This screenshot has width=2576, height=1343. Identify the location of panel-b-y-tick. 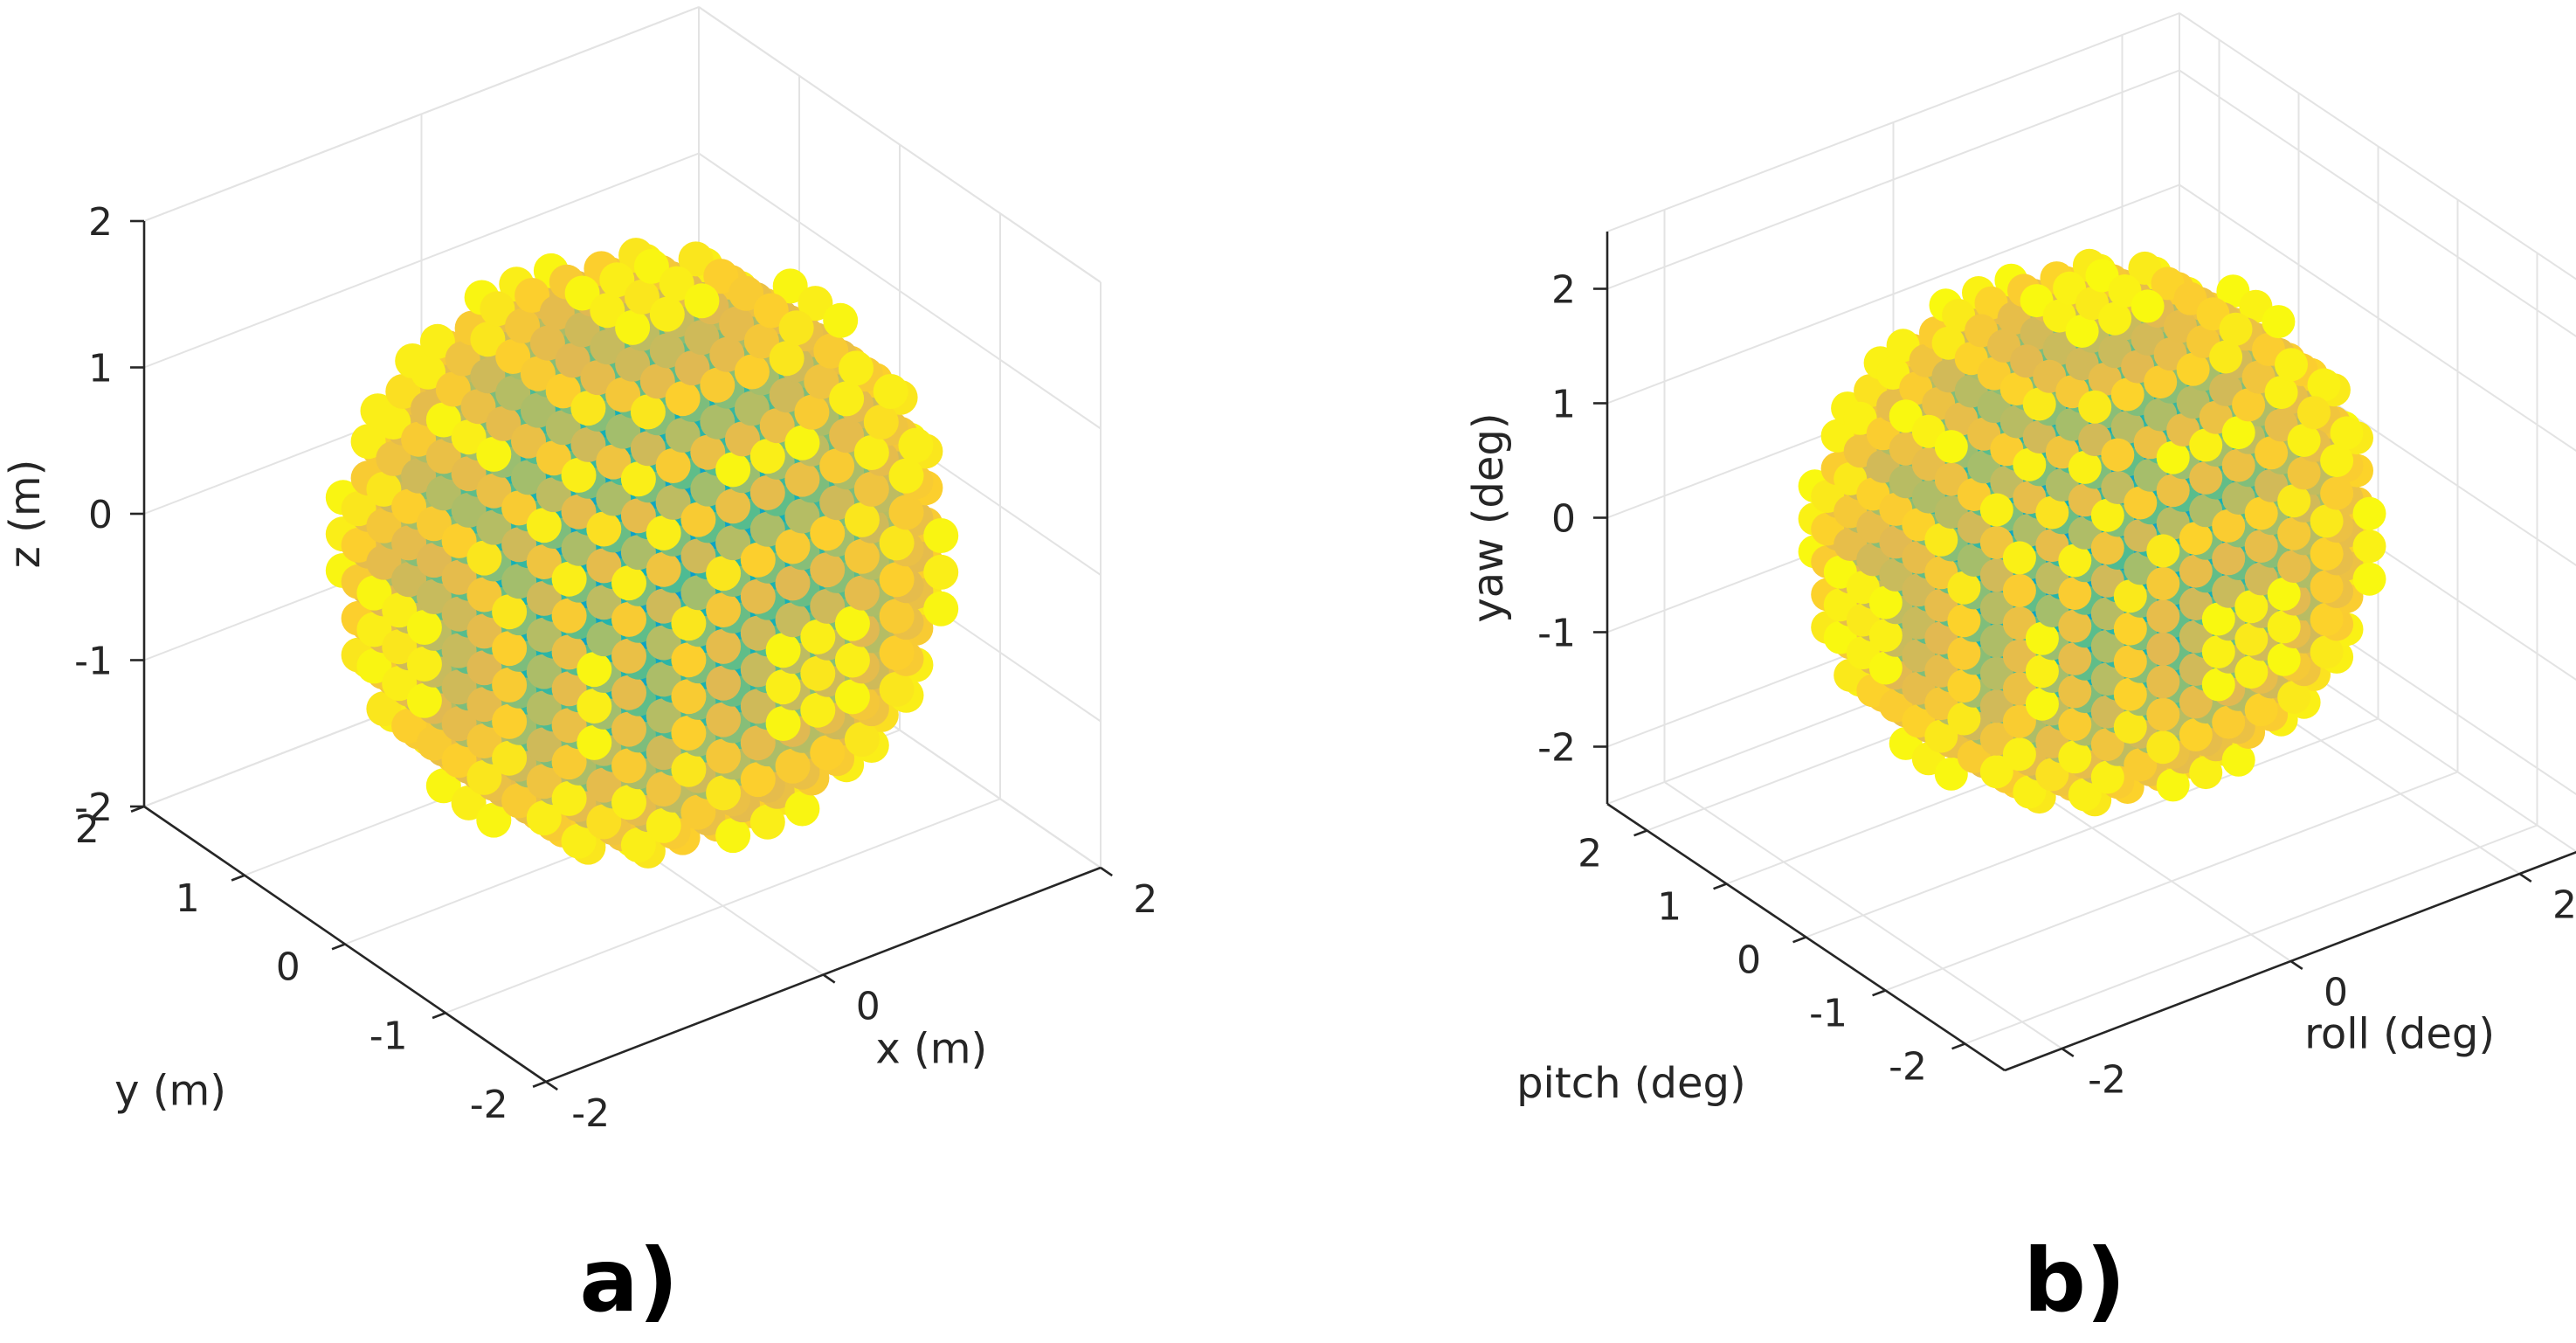
(1799, 940).